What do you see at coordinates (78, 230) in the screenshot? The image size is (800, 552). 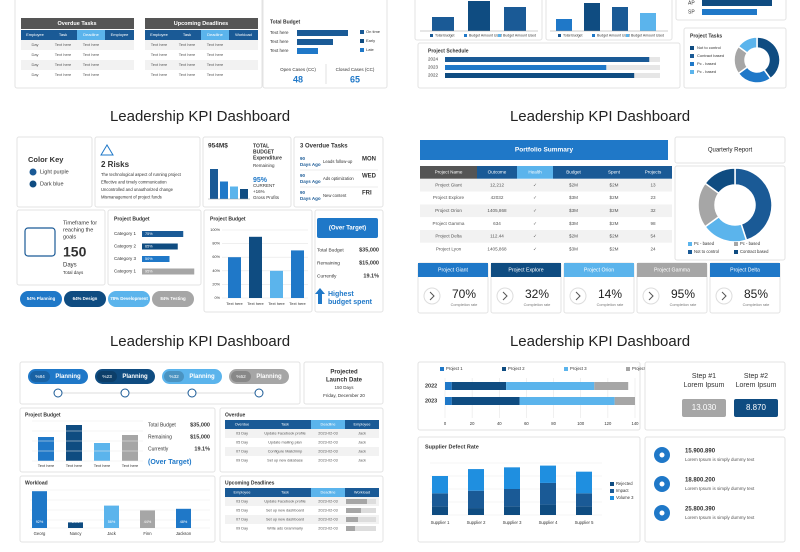 I see `label: reaching the` at bounding box center [78, 230].